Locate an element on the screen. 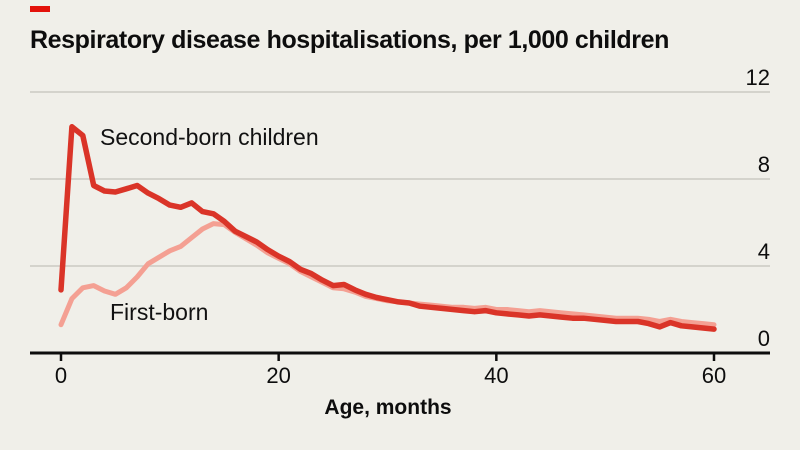  x-tick-label-40: 40 is located at coordinates (496, 375).